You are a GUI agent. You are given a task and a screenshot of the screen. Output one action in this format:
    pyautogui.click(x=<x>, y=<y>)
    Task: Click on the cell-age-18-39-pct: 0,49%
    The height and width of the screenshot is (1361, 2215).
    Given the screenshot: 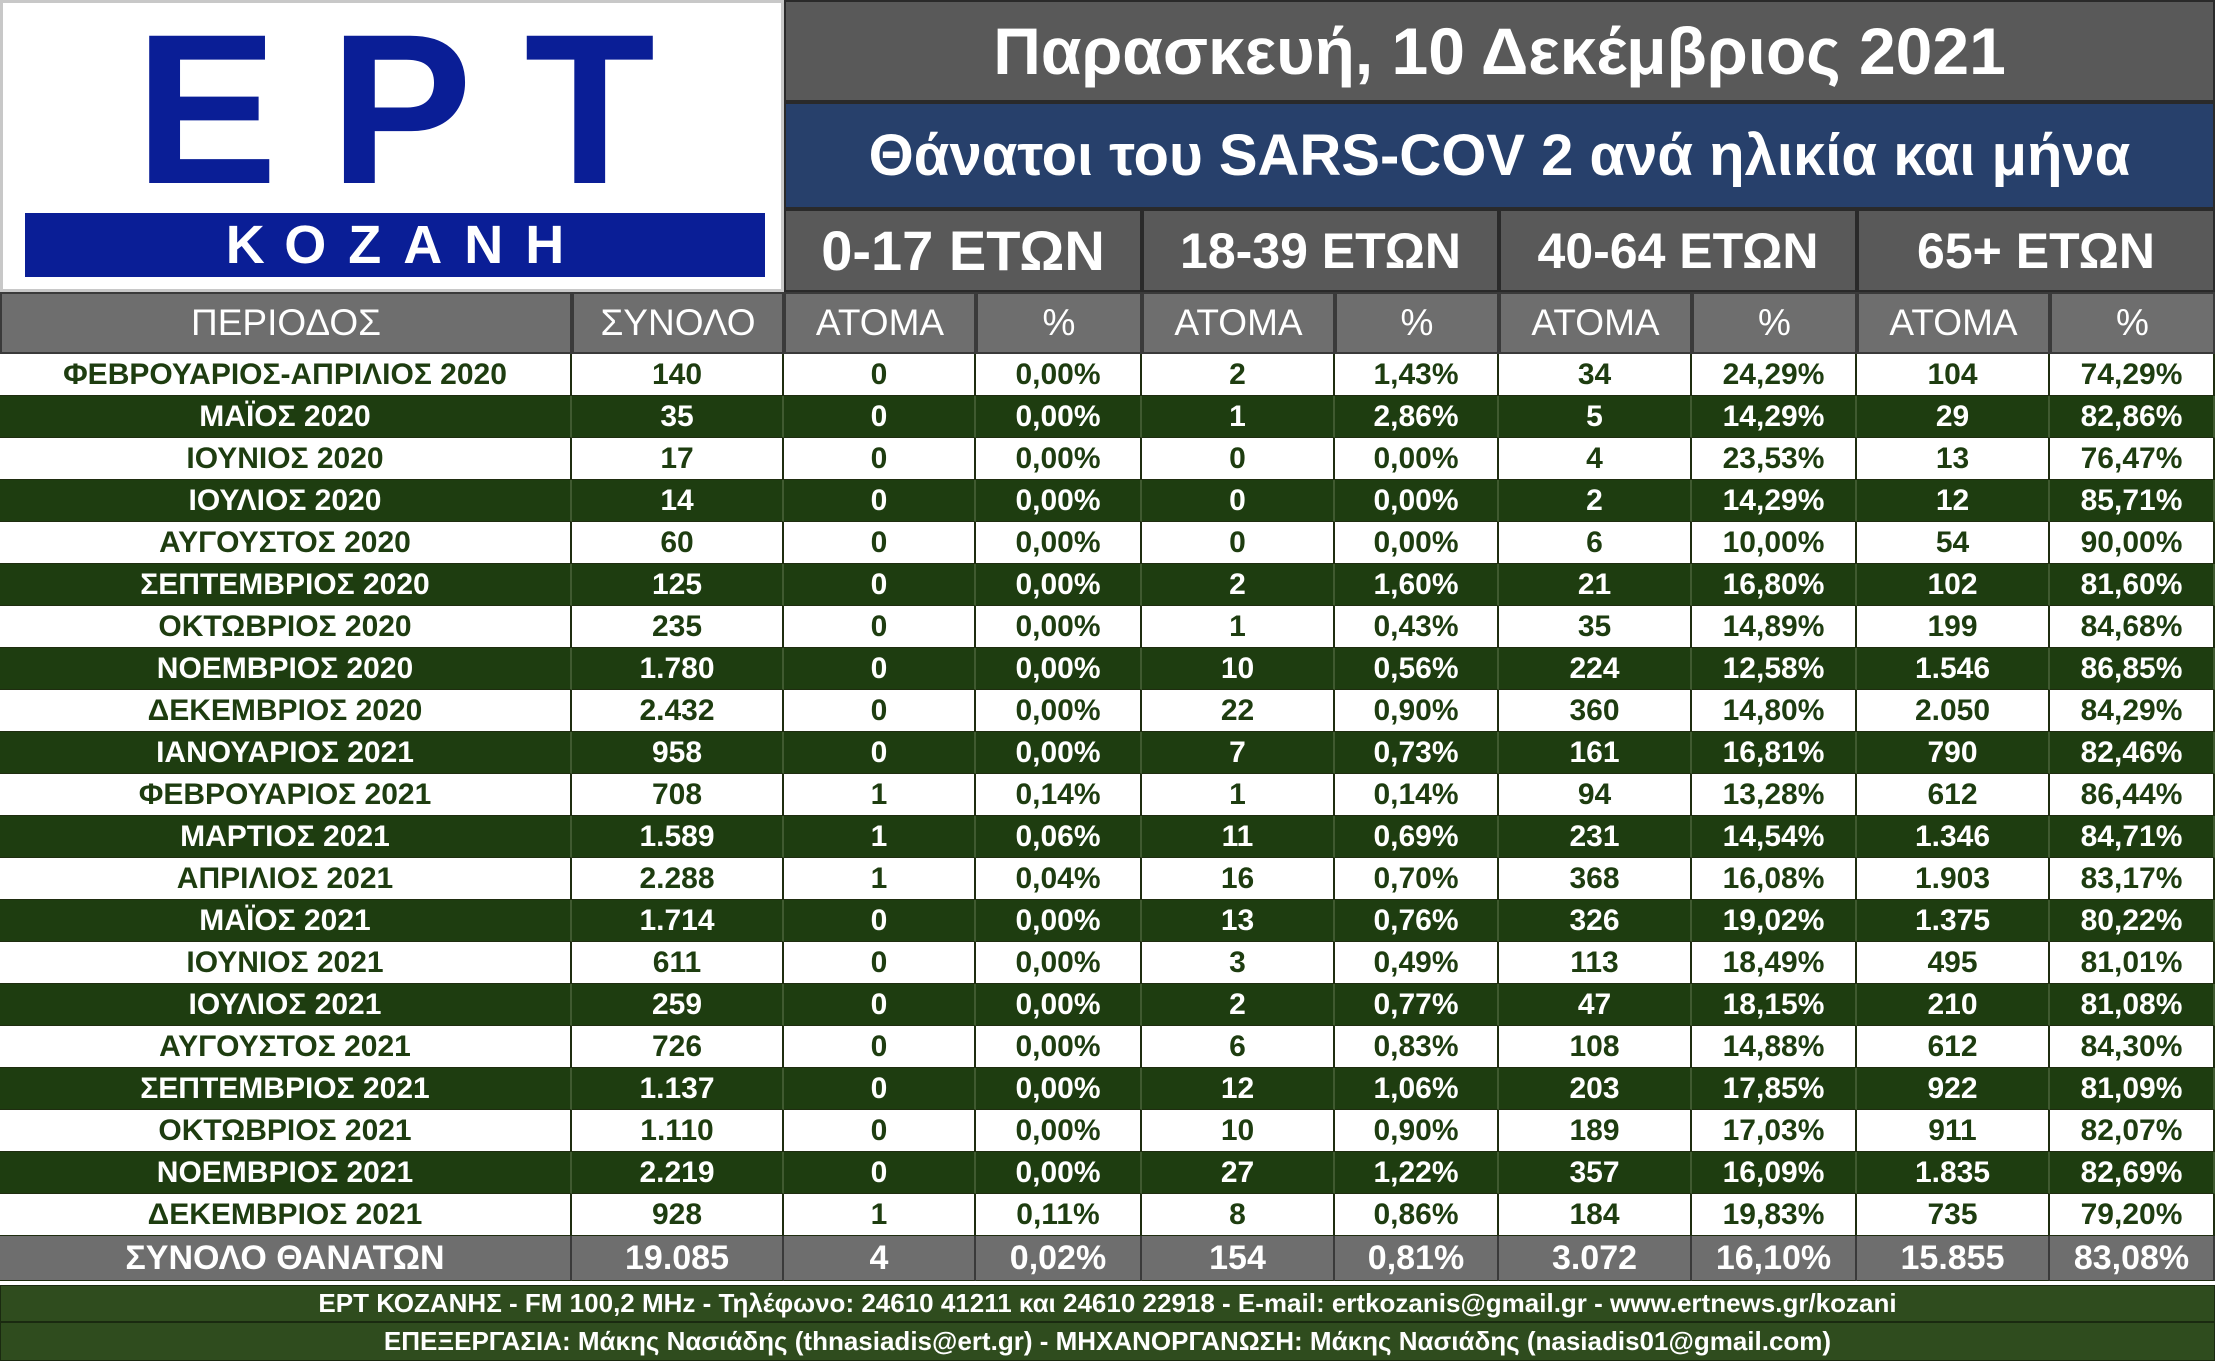 What is the action you would take?
    pyautogui.click(x=1417, y=963)
    